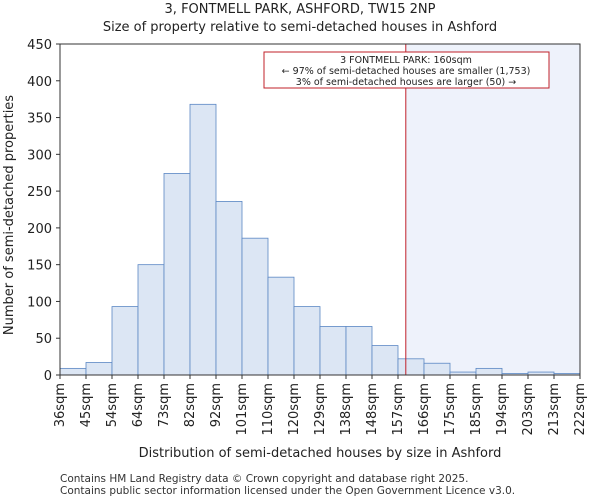 The width and height of the screenshot is (600, 500). I want to click on x-tick-label: 175sqm, so click(450, 409).